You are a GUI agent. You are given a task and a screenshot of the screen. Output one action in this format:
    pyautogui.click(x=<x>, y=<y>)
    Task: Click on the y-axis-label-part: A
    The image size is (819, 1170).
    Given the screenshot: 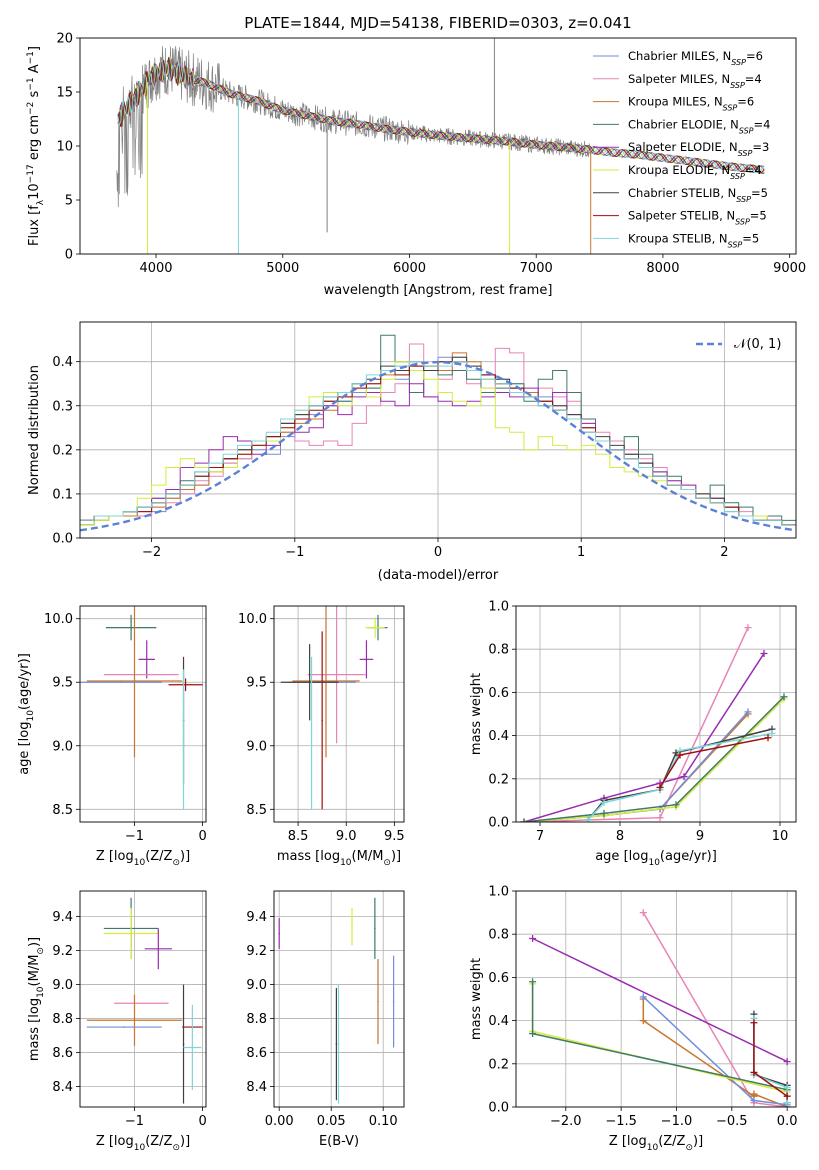 What is the action you would take?
    pyautogui.click(x=34, y=70)
    